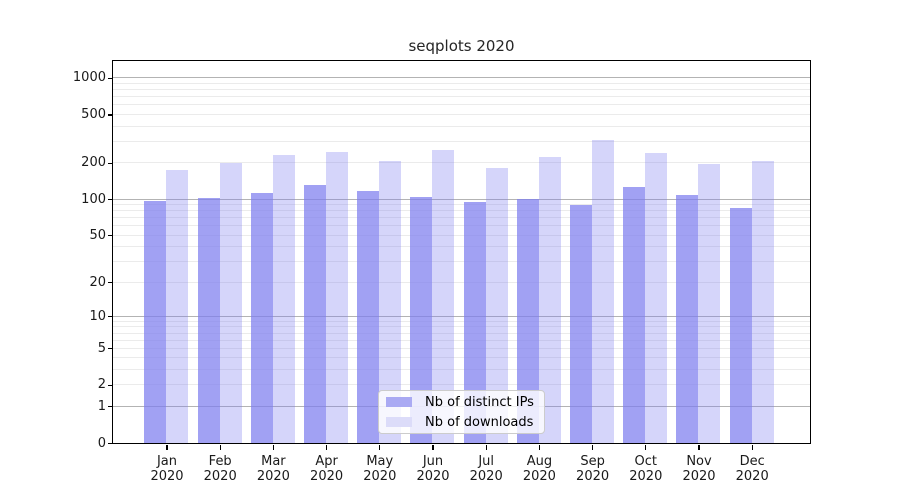 This screenshot has width=900, height=500. I want to click on bar-downloads-jul, so click(496, 305).